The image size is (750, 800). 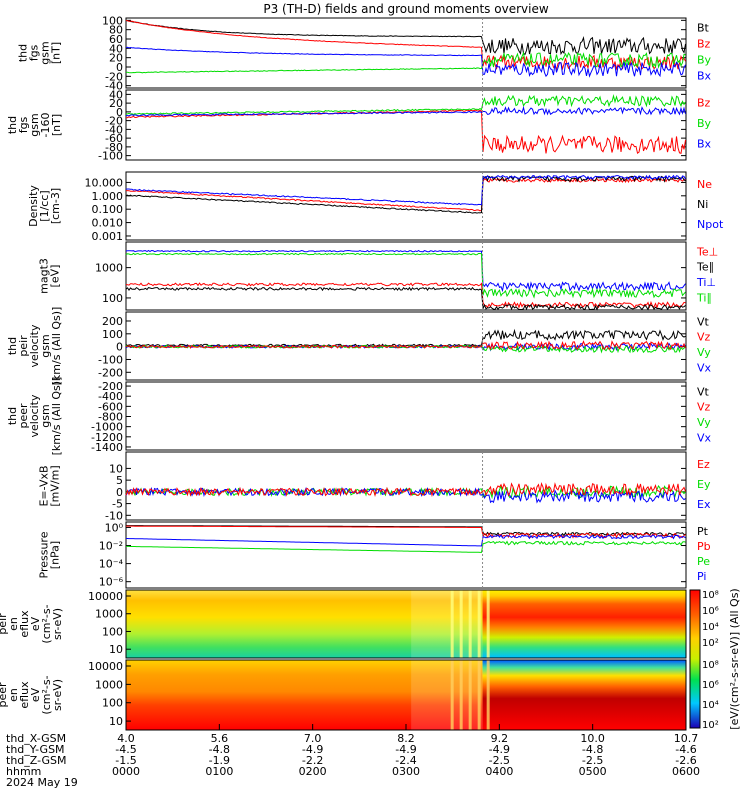 I want to click on x-axis-value: -2.4, so click(x=405, y=760).